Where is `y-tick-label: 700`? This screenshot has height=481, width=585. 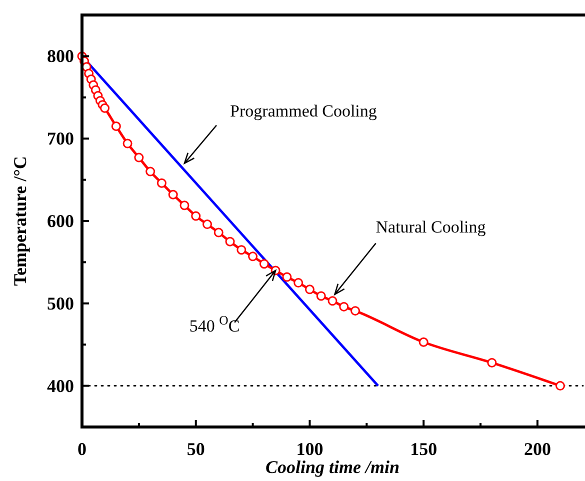 y-tick-label: 700 is located at coordinates (60, 138).